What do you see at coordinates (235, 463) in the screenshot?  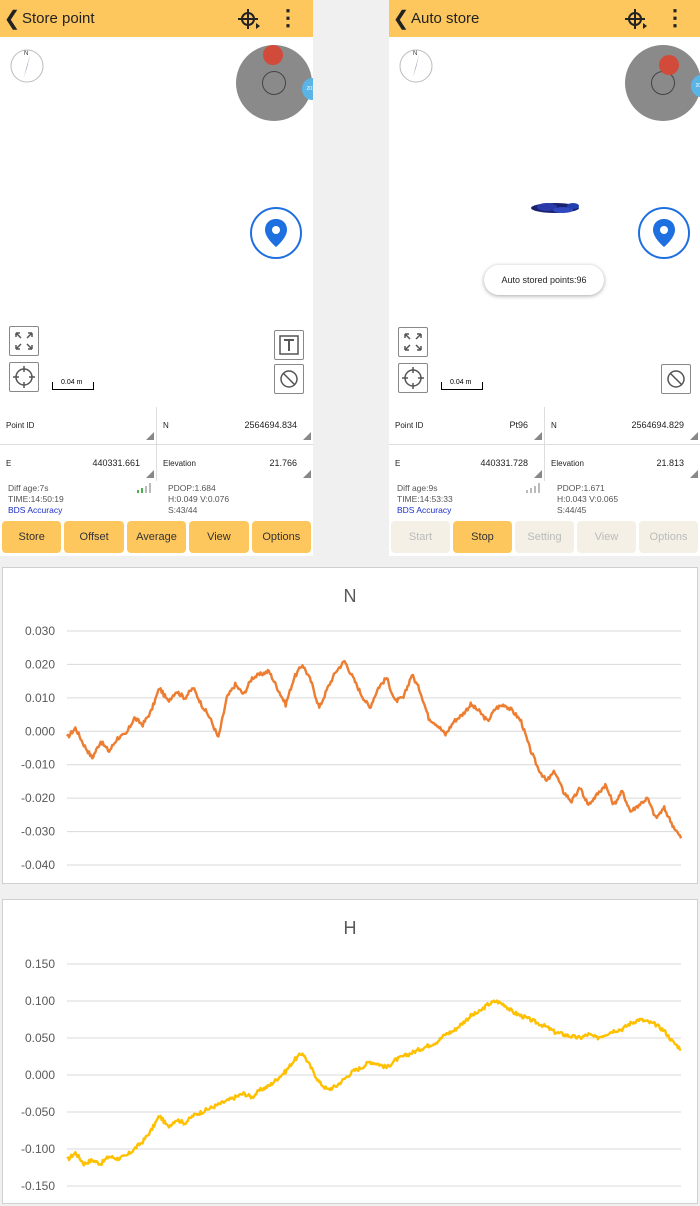 I see `elevation-field: Elevation 21.766` at bounding box center [235, 463].